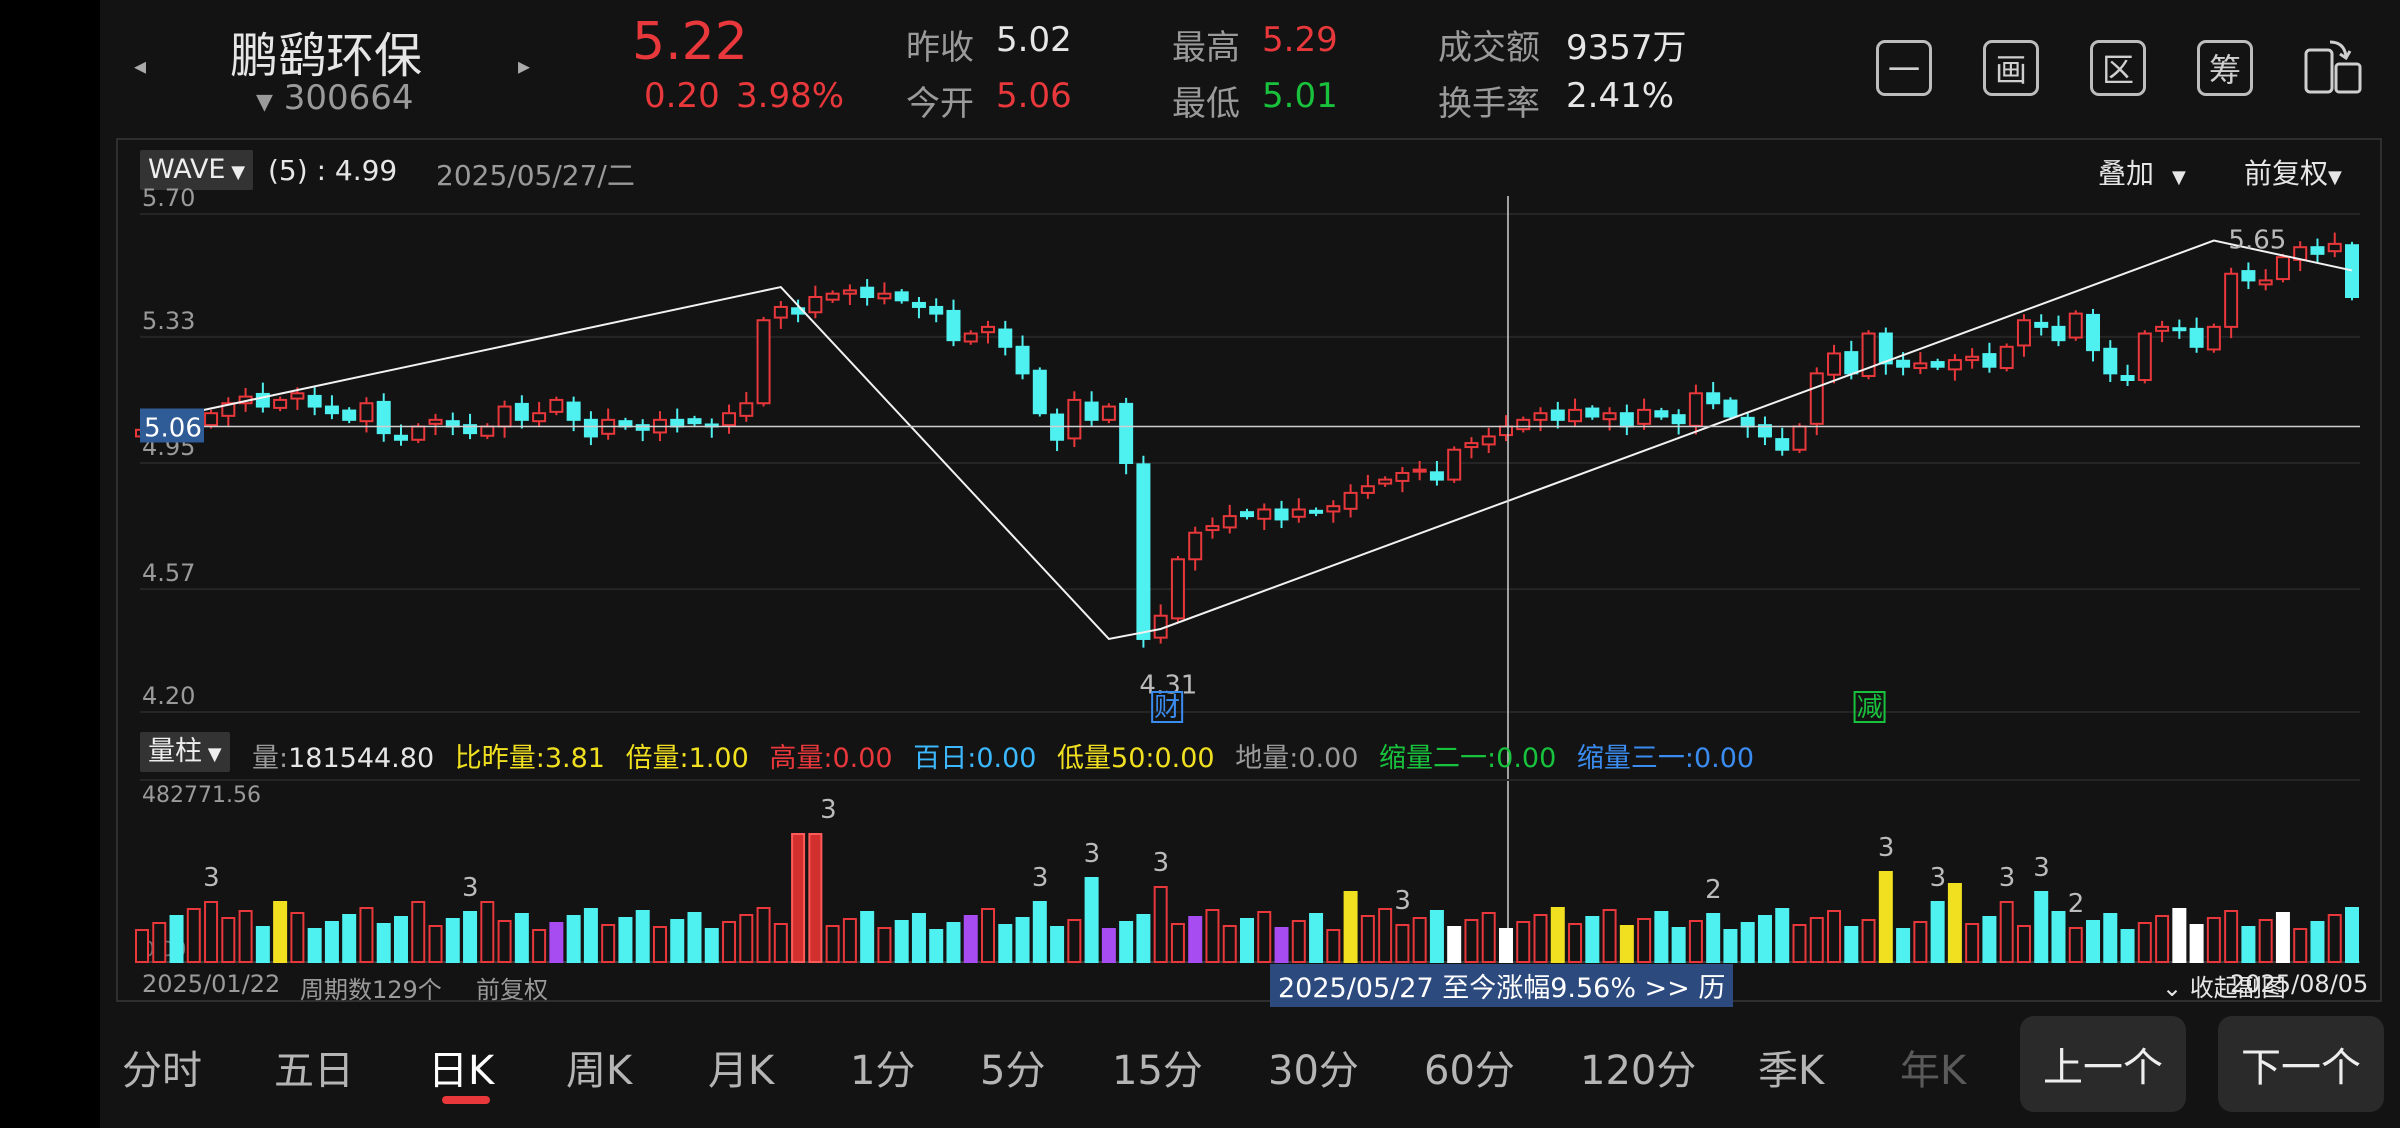 This screenshot has height=1128, width=2400. Describe the element at coordinates (2118, 68) in the screenshot. I see `range-tool-button: 区` at that location.